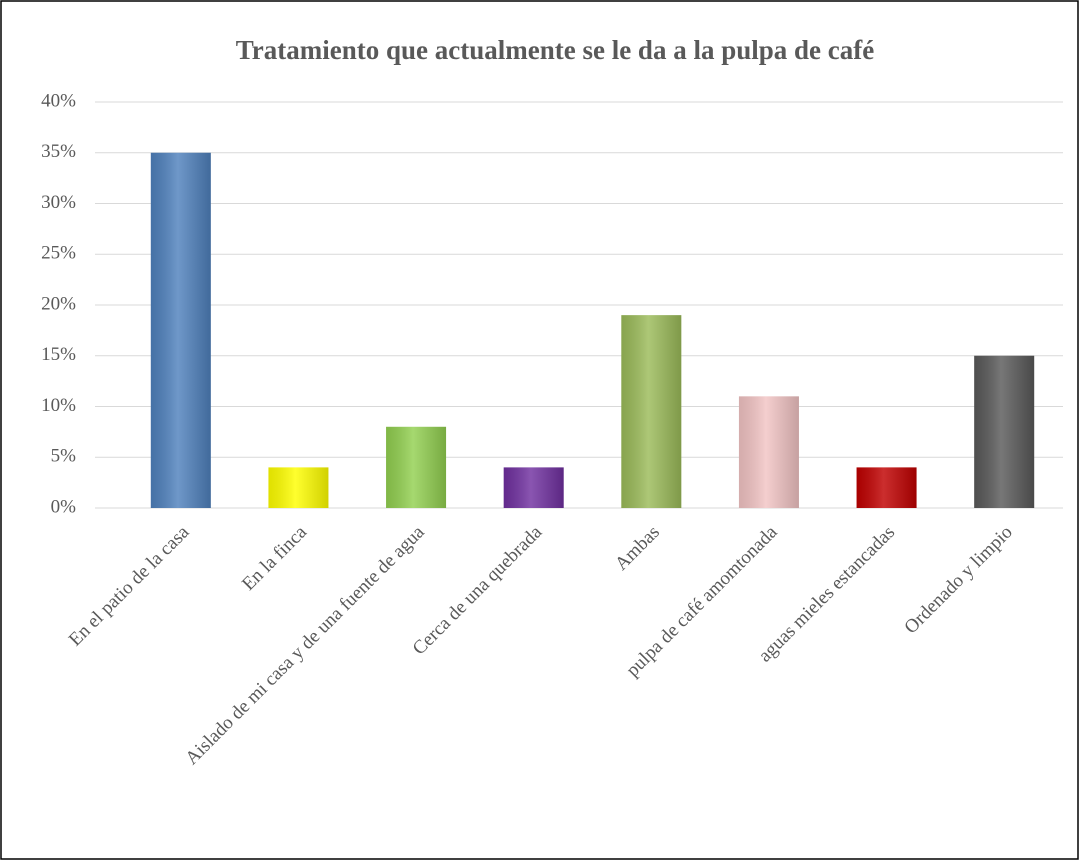 The image size is (1080, 861). What do you see at coordinates (58, 253) in the screenshot?
I see `y-tick-label: 25%` at bounding box center [58, 253].